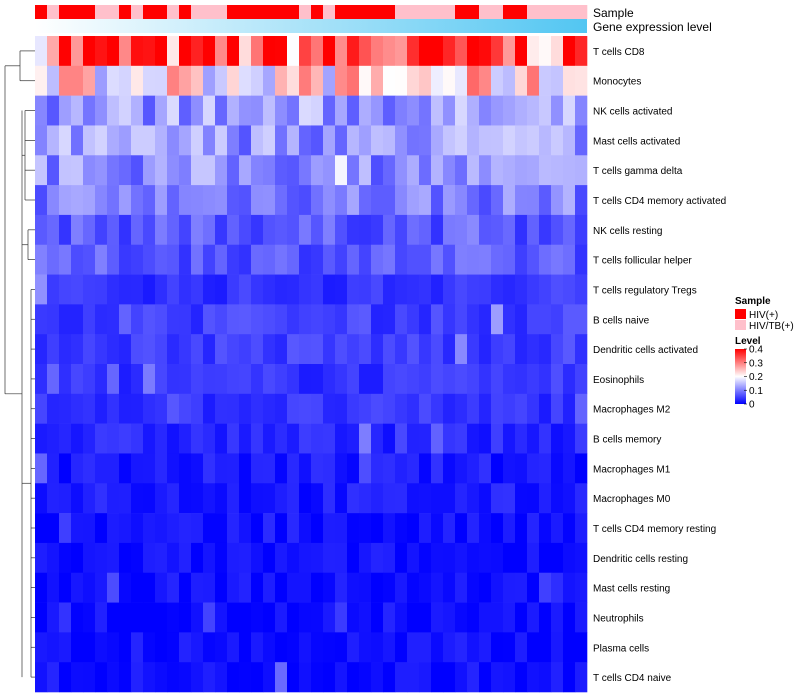 This screenshot has height=700, width=800. I want to click on row-label-macrophages-m2: Macrophages M2, so click(632, 410).